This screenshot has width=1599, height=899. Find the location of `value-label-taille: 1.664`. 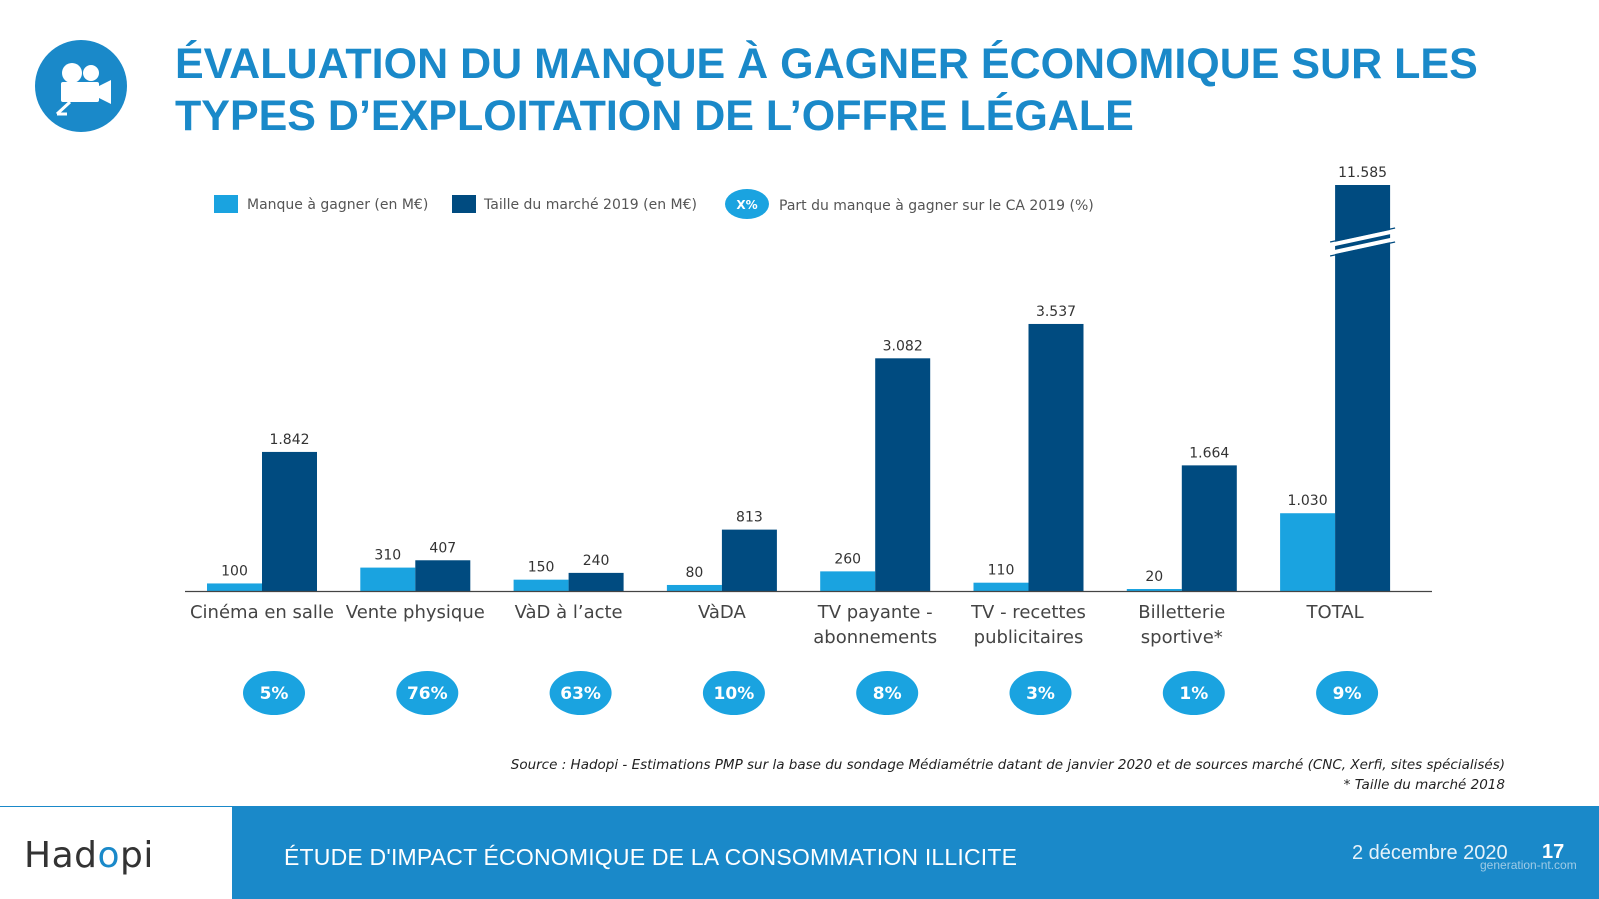

value-label-taille: 1.664 is located at coordinates (1209, 453).